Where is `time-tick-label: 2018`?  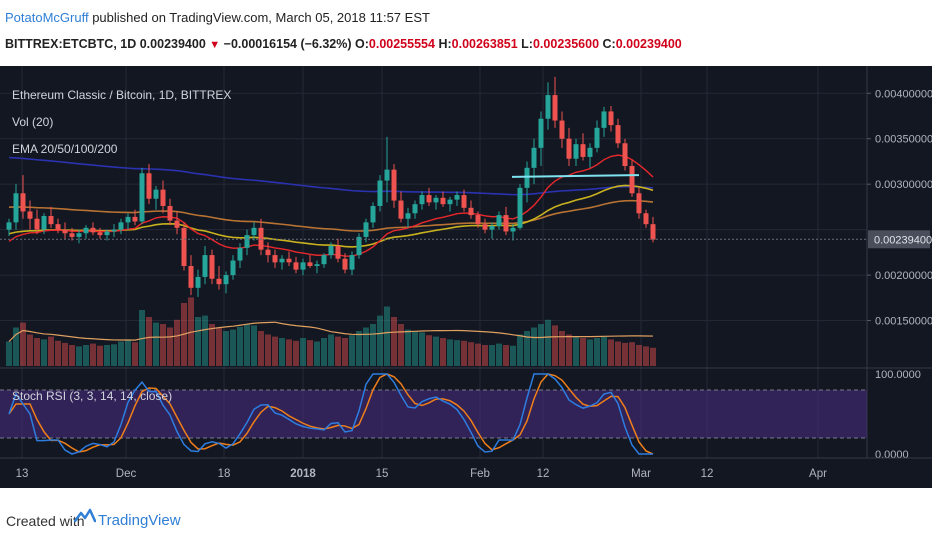 time-tick-label: 2018 is located at coordinates (303, 474).